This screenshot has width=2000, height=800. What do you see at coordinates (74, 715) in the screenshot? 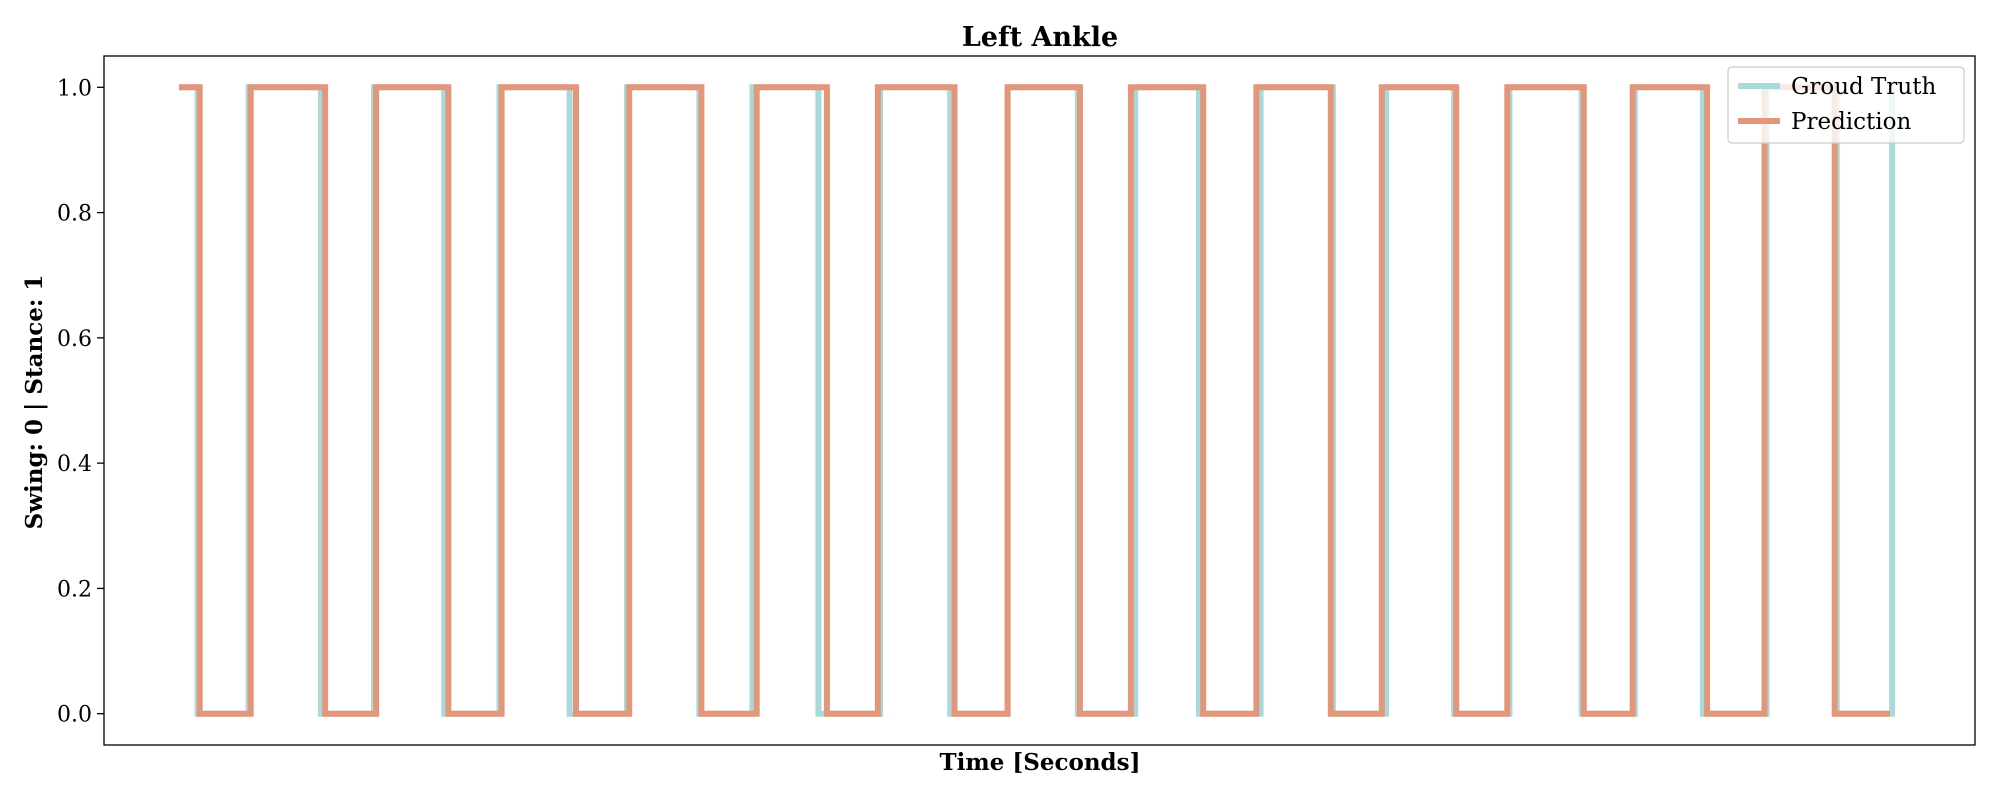
I see `y-tick-label: 0.0` at bounding box center [74, 715].